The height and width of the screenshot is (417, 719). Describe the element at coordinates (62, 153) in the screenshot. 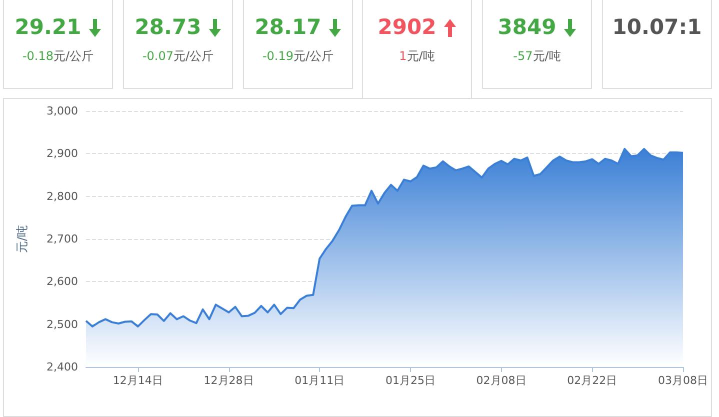

I see `y-tick-label: 2,900` at that location.